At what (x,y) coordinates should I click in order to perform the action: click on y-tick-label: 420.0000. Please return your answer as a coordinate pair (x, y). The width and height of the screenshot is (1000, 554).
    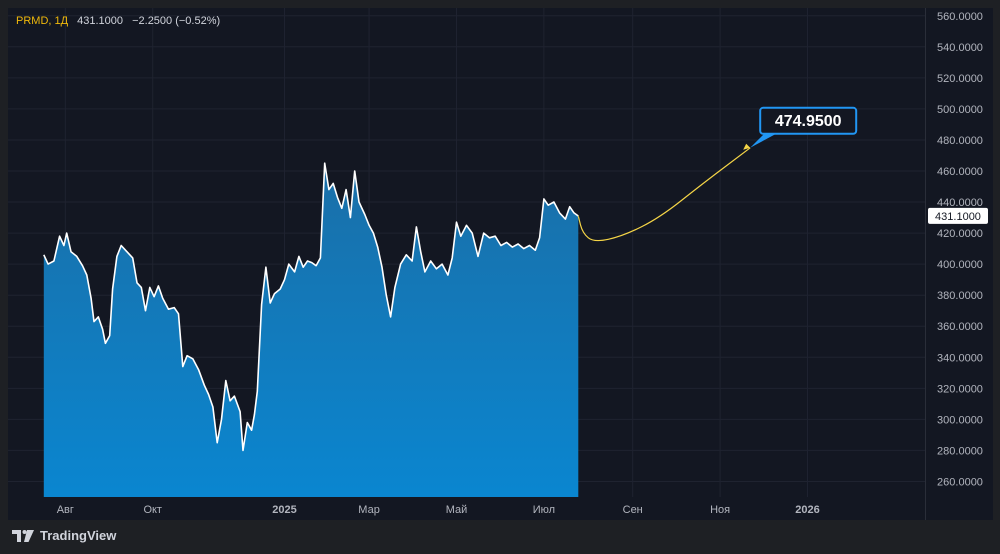
    Looking at the image, I should click on (960, 234).